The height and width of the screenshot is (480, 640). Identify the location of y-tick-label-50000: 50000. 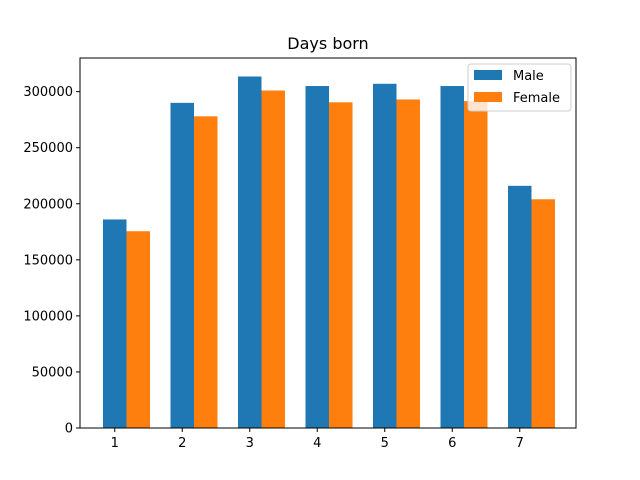
(52, 372).